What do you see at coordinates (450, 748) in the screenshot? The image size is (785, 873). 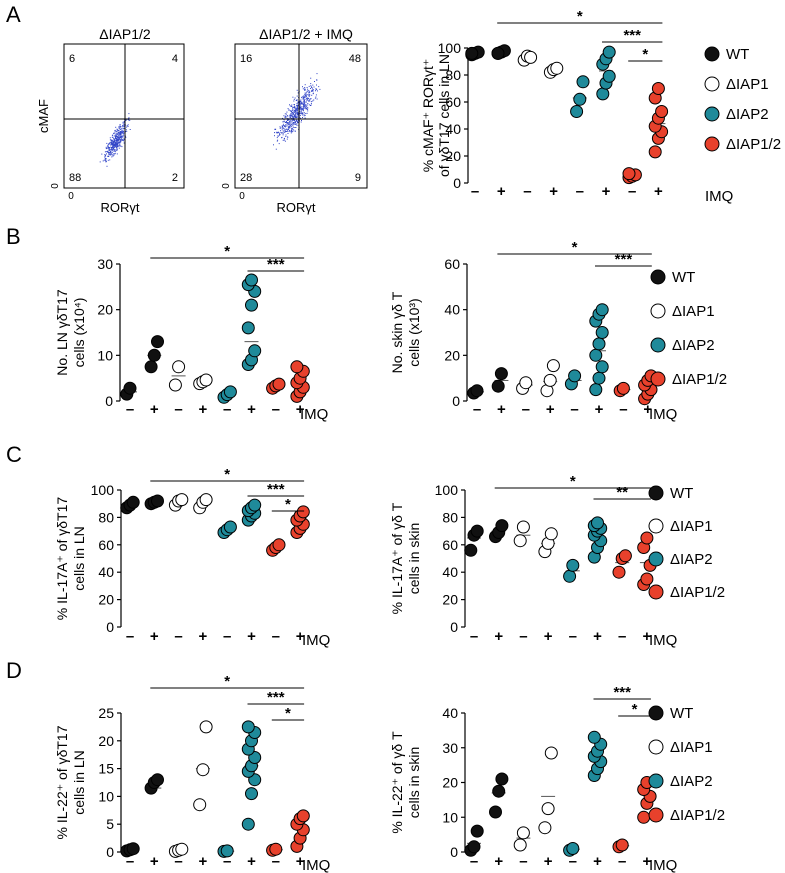 I see `y-tick-label: 30` at bounding box center [450, 748].